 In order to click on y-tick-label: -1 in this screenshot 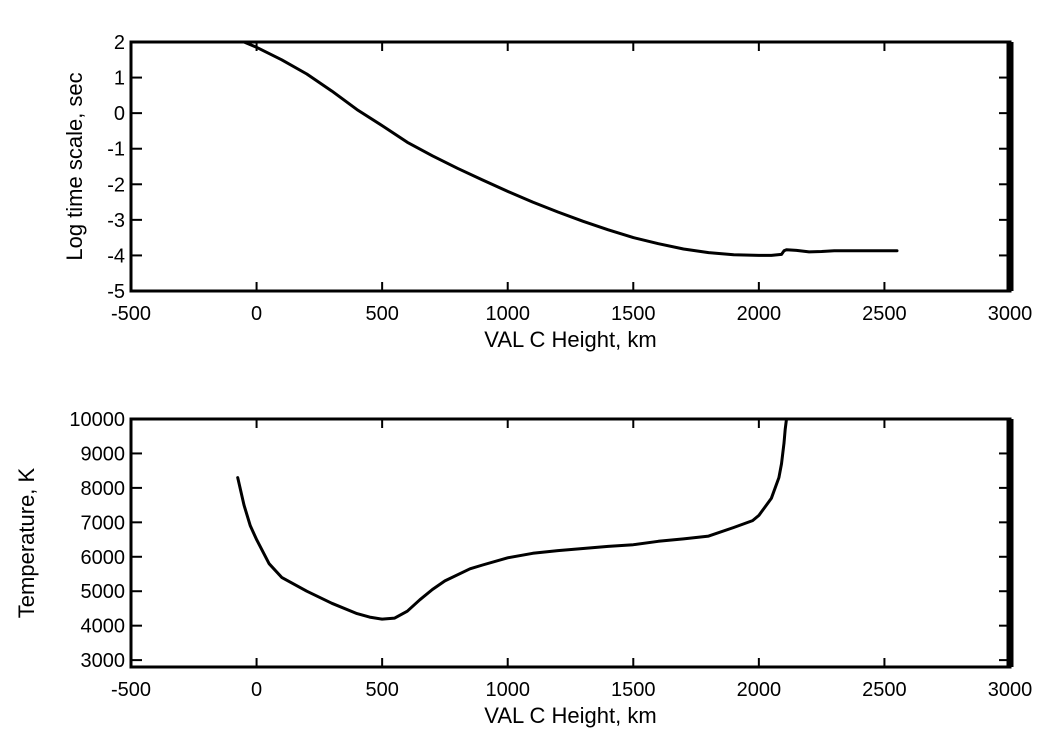, I will do `click(116, 150)`.